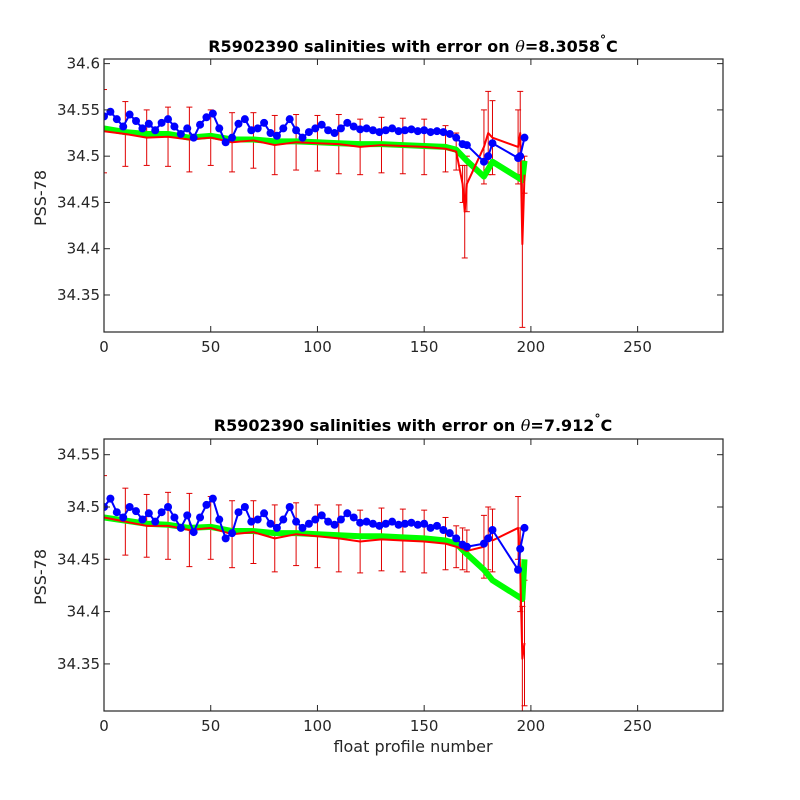  What do you see at coordinates (83, 156) in the screenshot?
I see `top-panel-ytick-label: 34.5` at bounding box center [83, 156].